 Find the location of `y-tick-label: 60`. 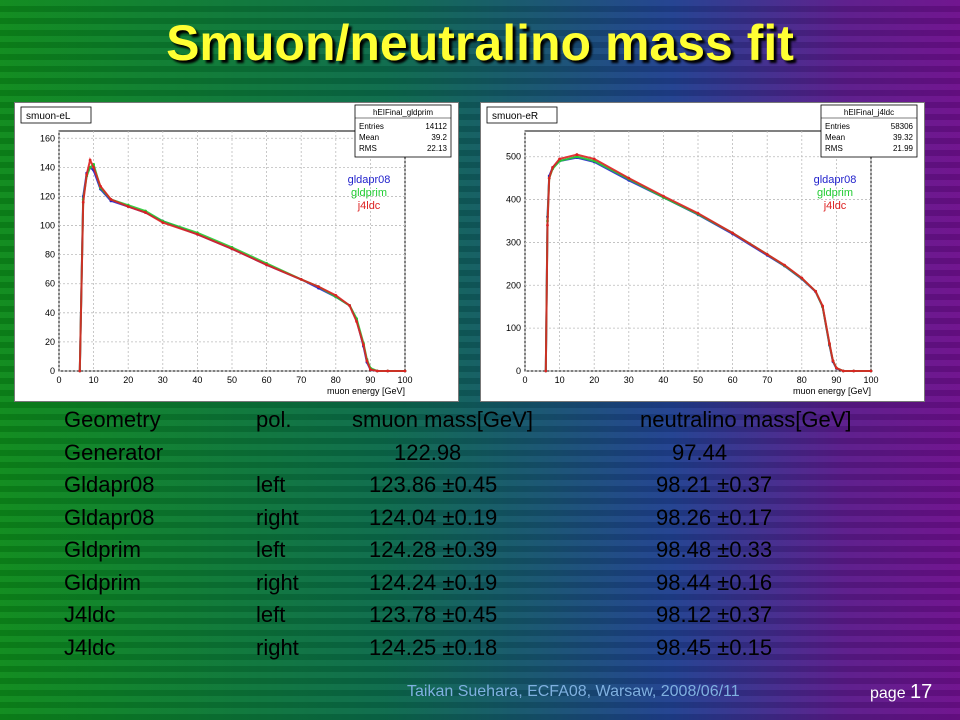

y-tick-label: 60 is located at coordinates (50, 284).